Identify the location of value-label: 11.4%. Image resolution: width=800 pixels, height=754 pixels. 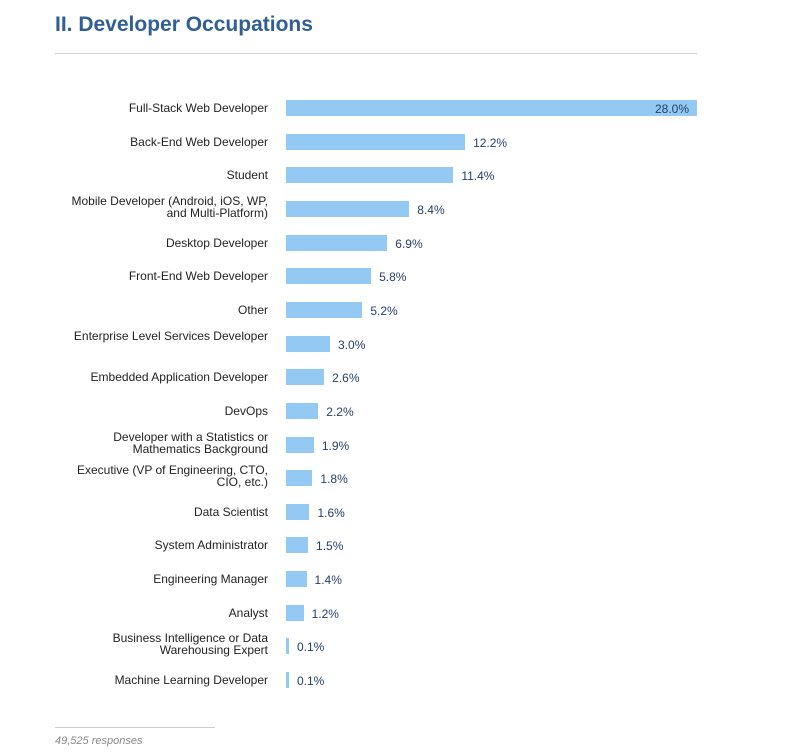
(478, 176).